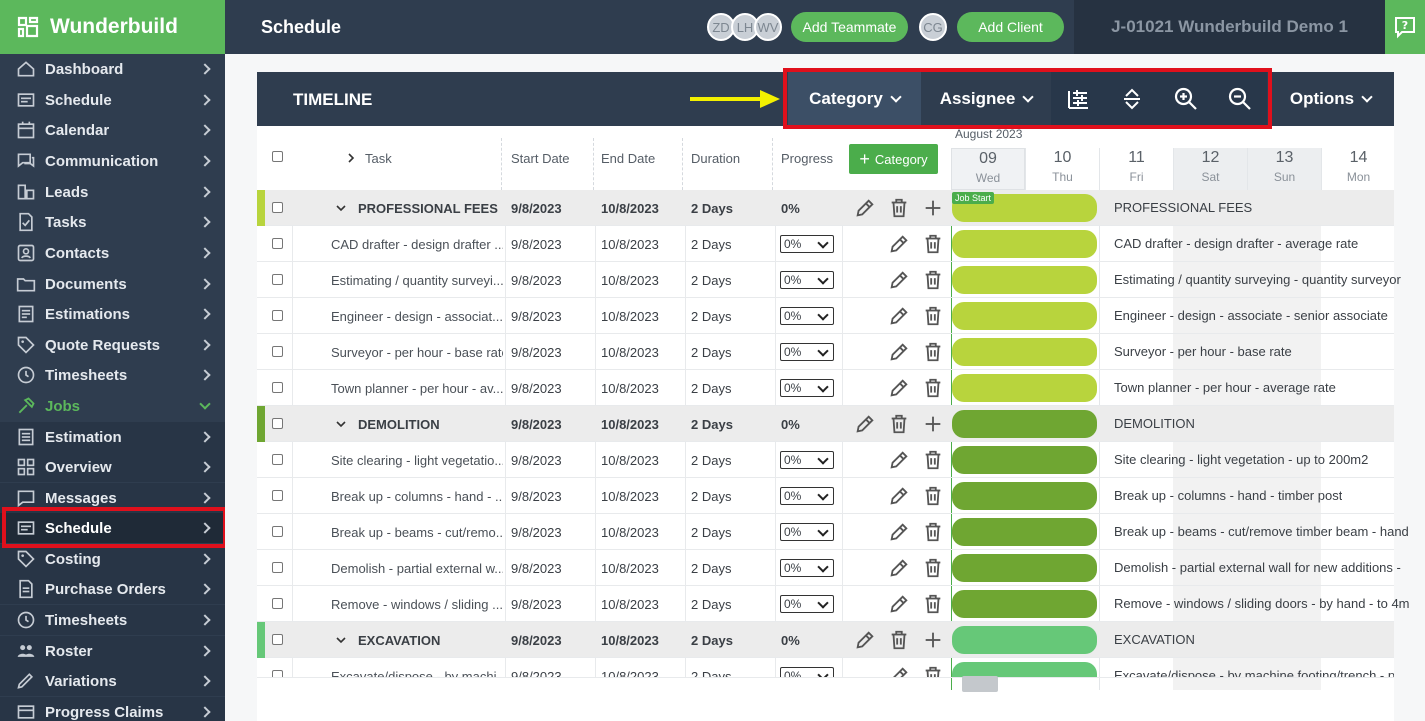  I want to click on filter-settings-button, so click(1078, 99).